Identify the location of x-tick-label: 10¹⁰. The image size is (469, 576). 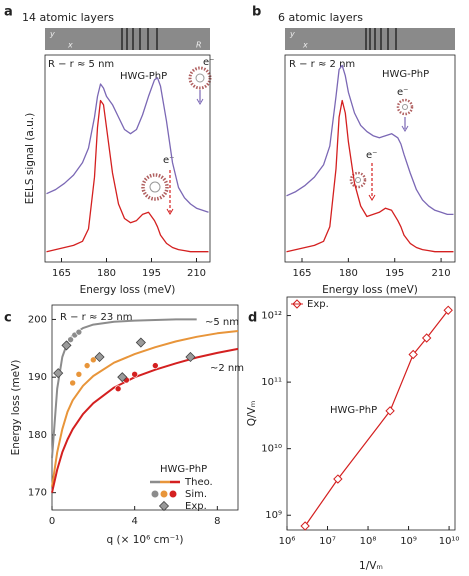
(449, 541).